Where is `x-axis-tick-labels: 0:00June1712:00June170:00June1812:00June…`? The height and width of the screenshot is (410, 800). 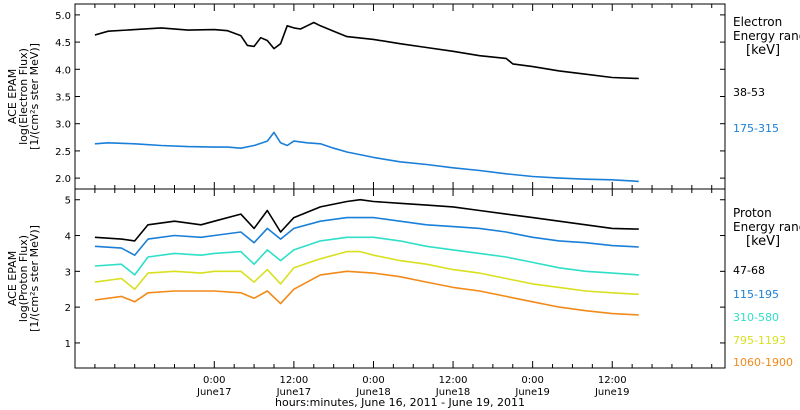
x-axis-tick-labels: 0:00June1712:00June170:00June1812:00June… is located at coordinates (412, 386).